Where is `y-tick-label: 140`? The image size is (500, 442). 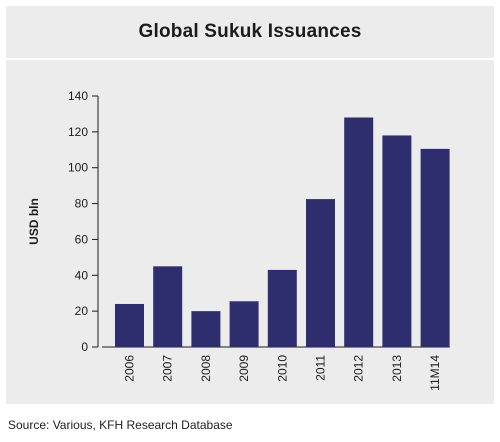 y-tick-label: 140 is located at coordinates (78, 96).